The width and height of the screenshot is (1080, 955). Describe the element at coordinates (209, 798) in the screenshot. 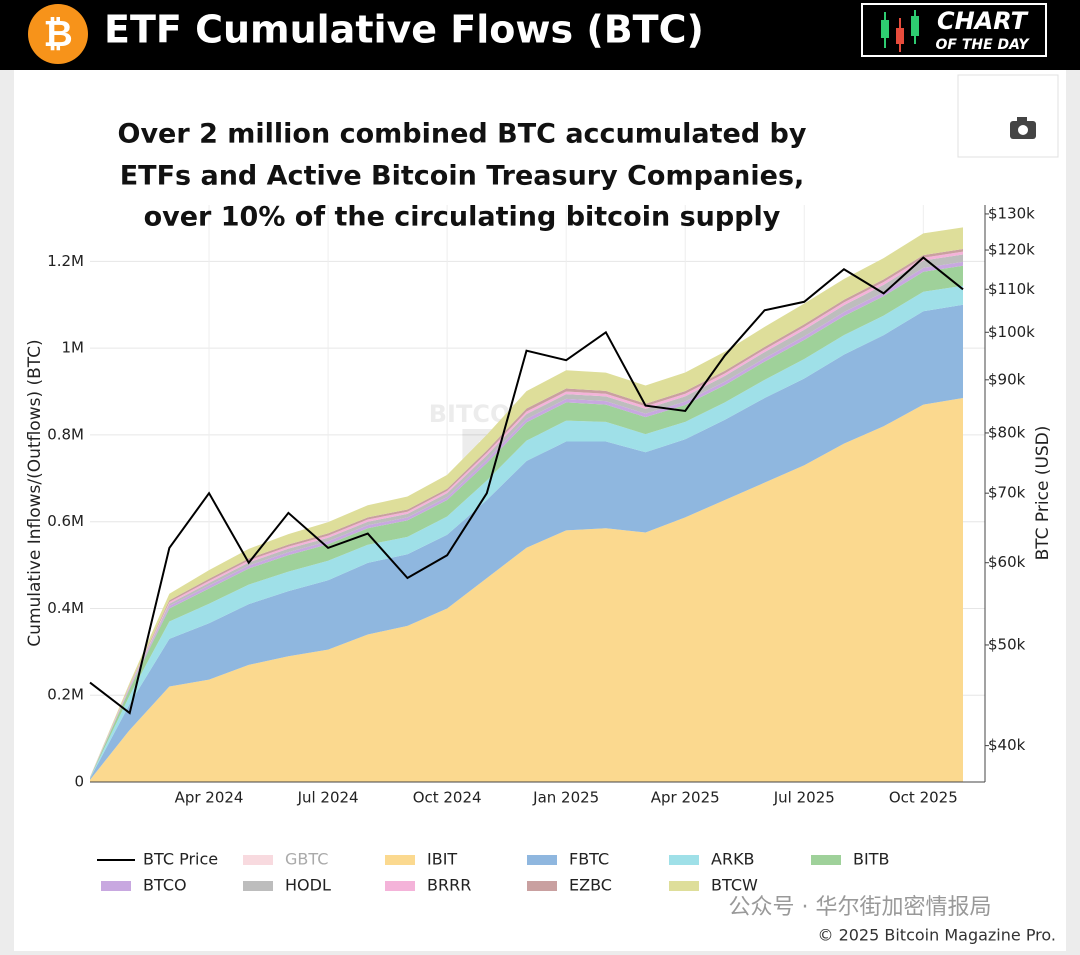

I see `x-tick-label: Apr 2024` at that location.